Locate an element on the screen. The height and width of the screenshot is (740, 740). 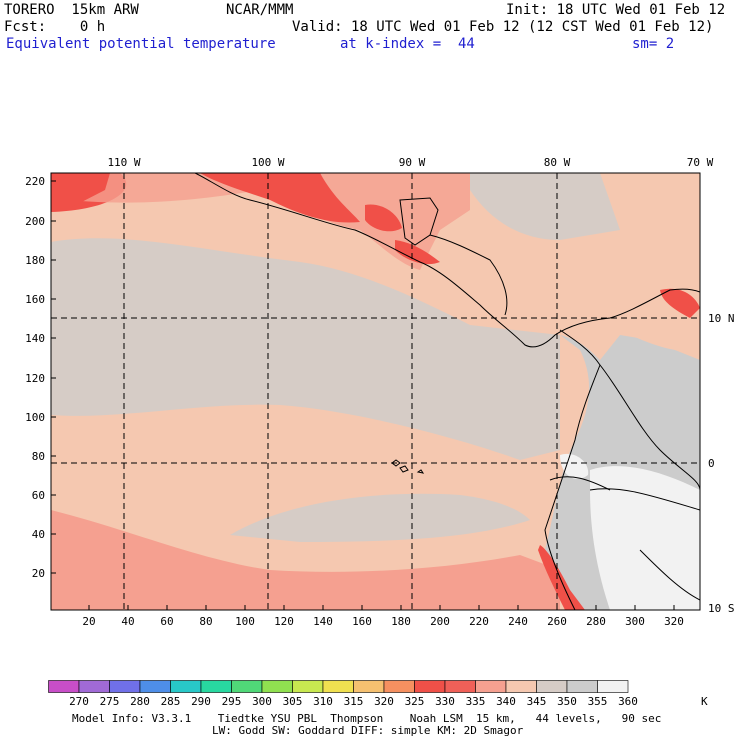
x-tick-300: 300 is located at coordinates (635, 620).